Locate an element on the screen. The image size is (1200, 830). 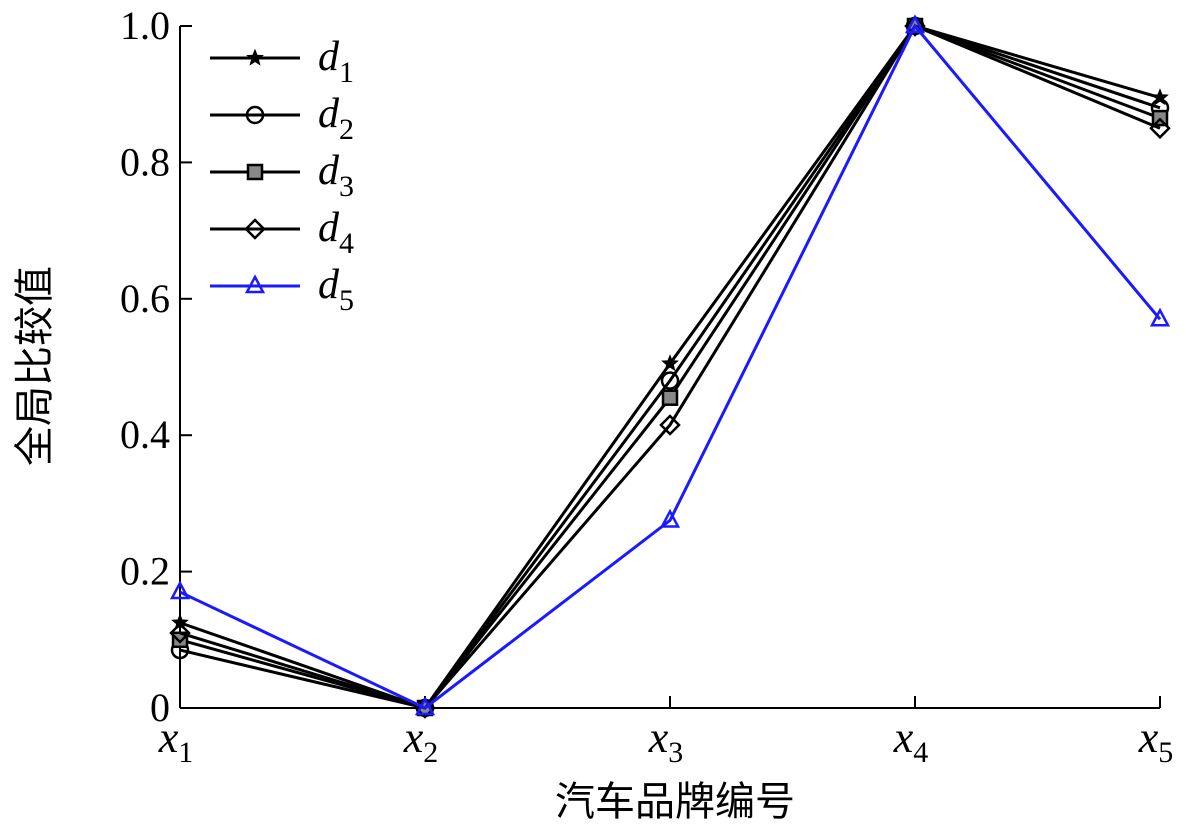
legend-label-subscript: 4 is located at coordinates (346, 243).